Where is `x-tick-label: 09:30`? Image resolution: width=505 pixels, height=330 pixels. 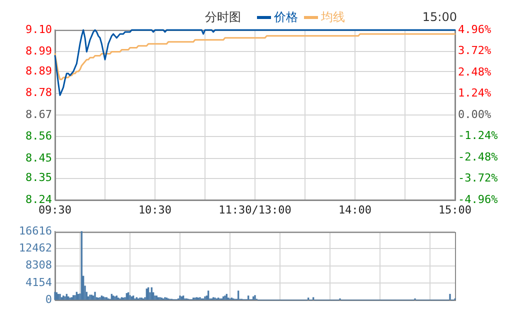 x-tick-label: 09:30 is located at coordinates (55, 209).